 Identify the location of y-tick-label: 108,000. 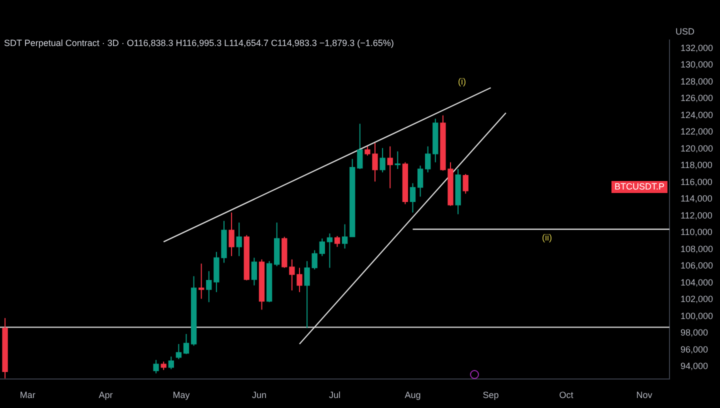
(697, 249).